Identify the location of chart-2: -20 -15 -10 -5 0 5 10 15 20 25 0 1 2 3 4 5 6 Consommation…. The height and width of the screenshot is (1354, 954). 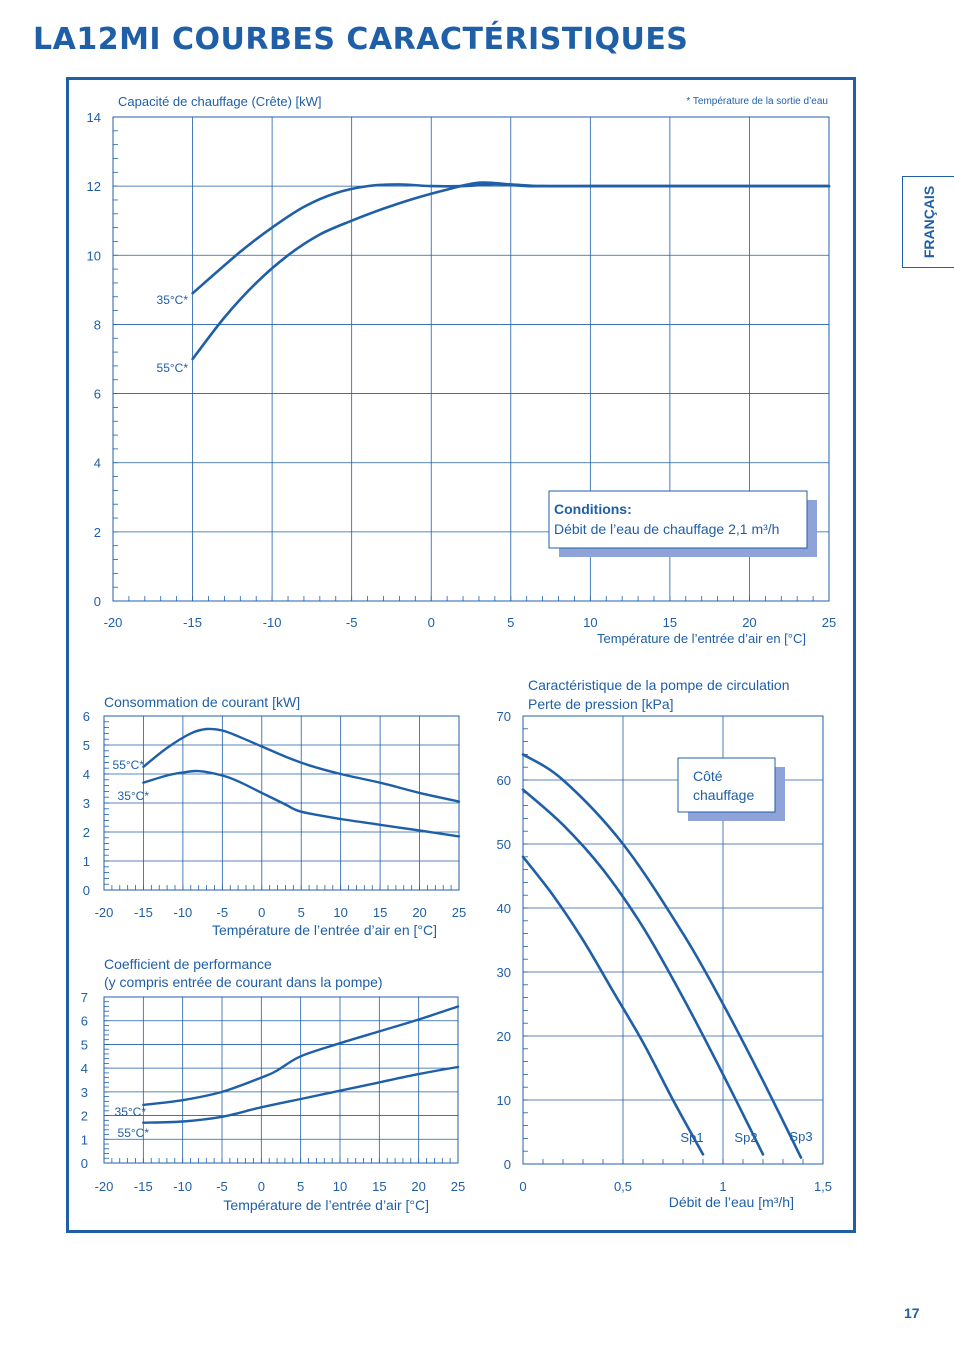
(274, 816).